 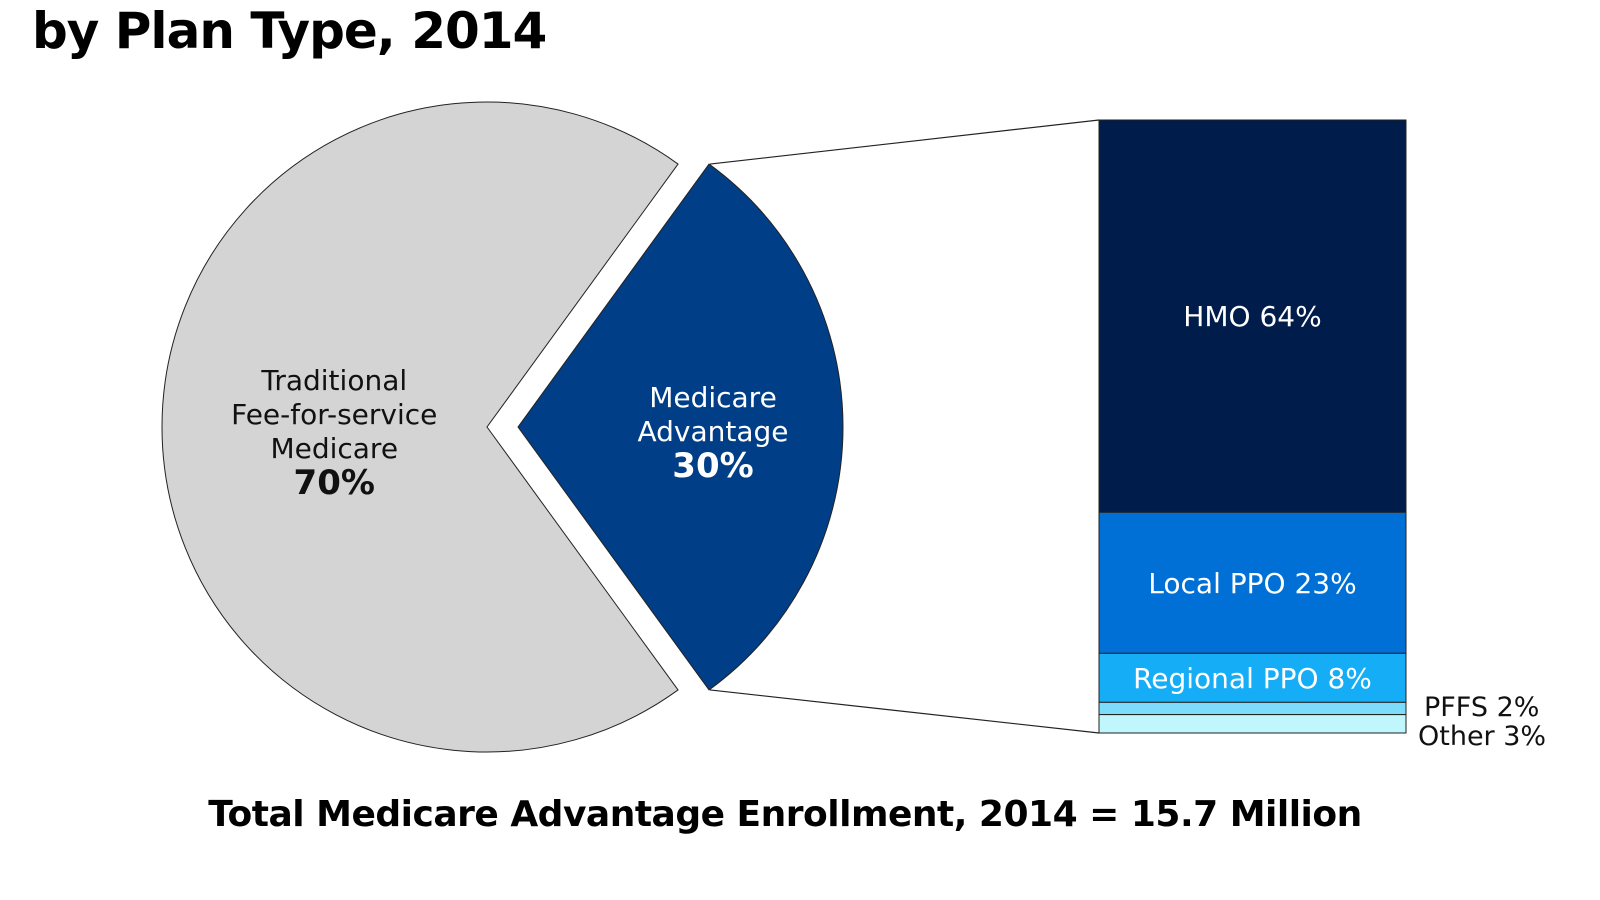 I want to click on bar-segment-label: HMO 64%, so click(x=1252, y=316).